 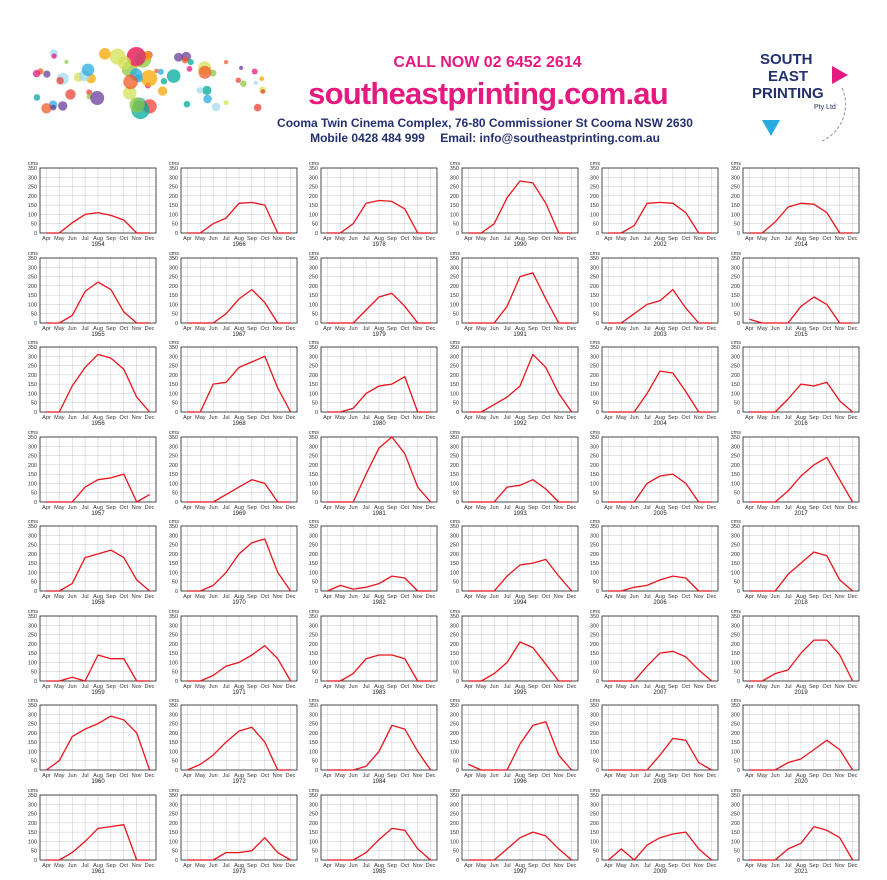 What do you see at coordinates (488, 93) in the screenshot?
I see `website-link: southeastprinting.com.au` at bounding box center [488, 93].